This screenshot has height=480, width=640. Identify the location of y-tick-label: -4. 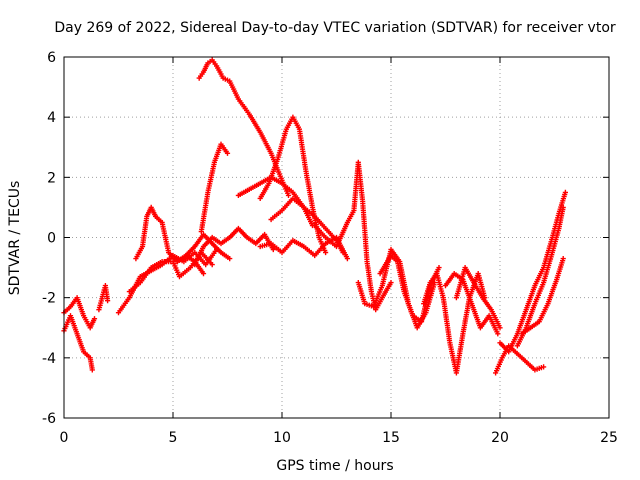
(49, 359).